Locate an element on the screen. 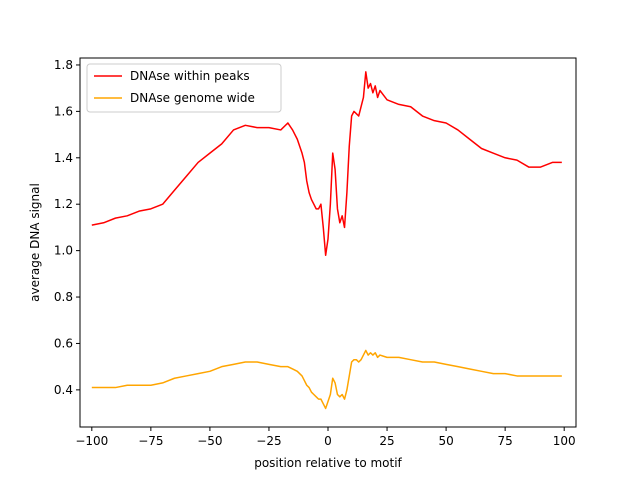 This screenshot has height=480, width=640. y-tick-label: 1.2 is located at coordinates (63, 204).